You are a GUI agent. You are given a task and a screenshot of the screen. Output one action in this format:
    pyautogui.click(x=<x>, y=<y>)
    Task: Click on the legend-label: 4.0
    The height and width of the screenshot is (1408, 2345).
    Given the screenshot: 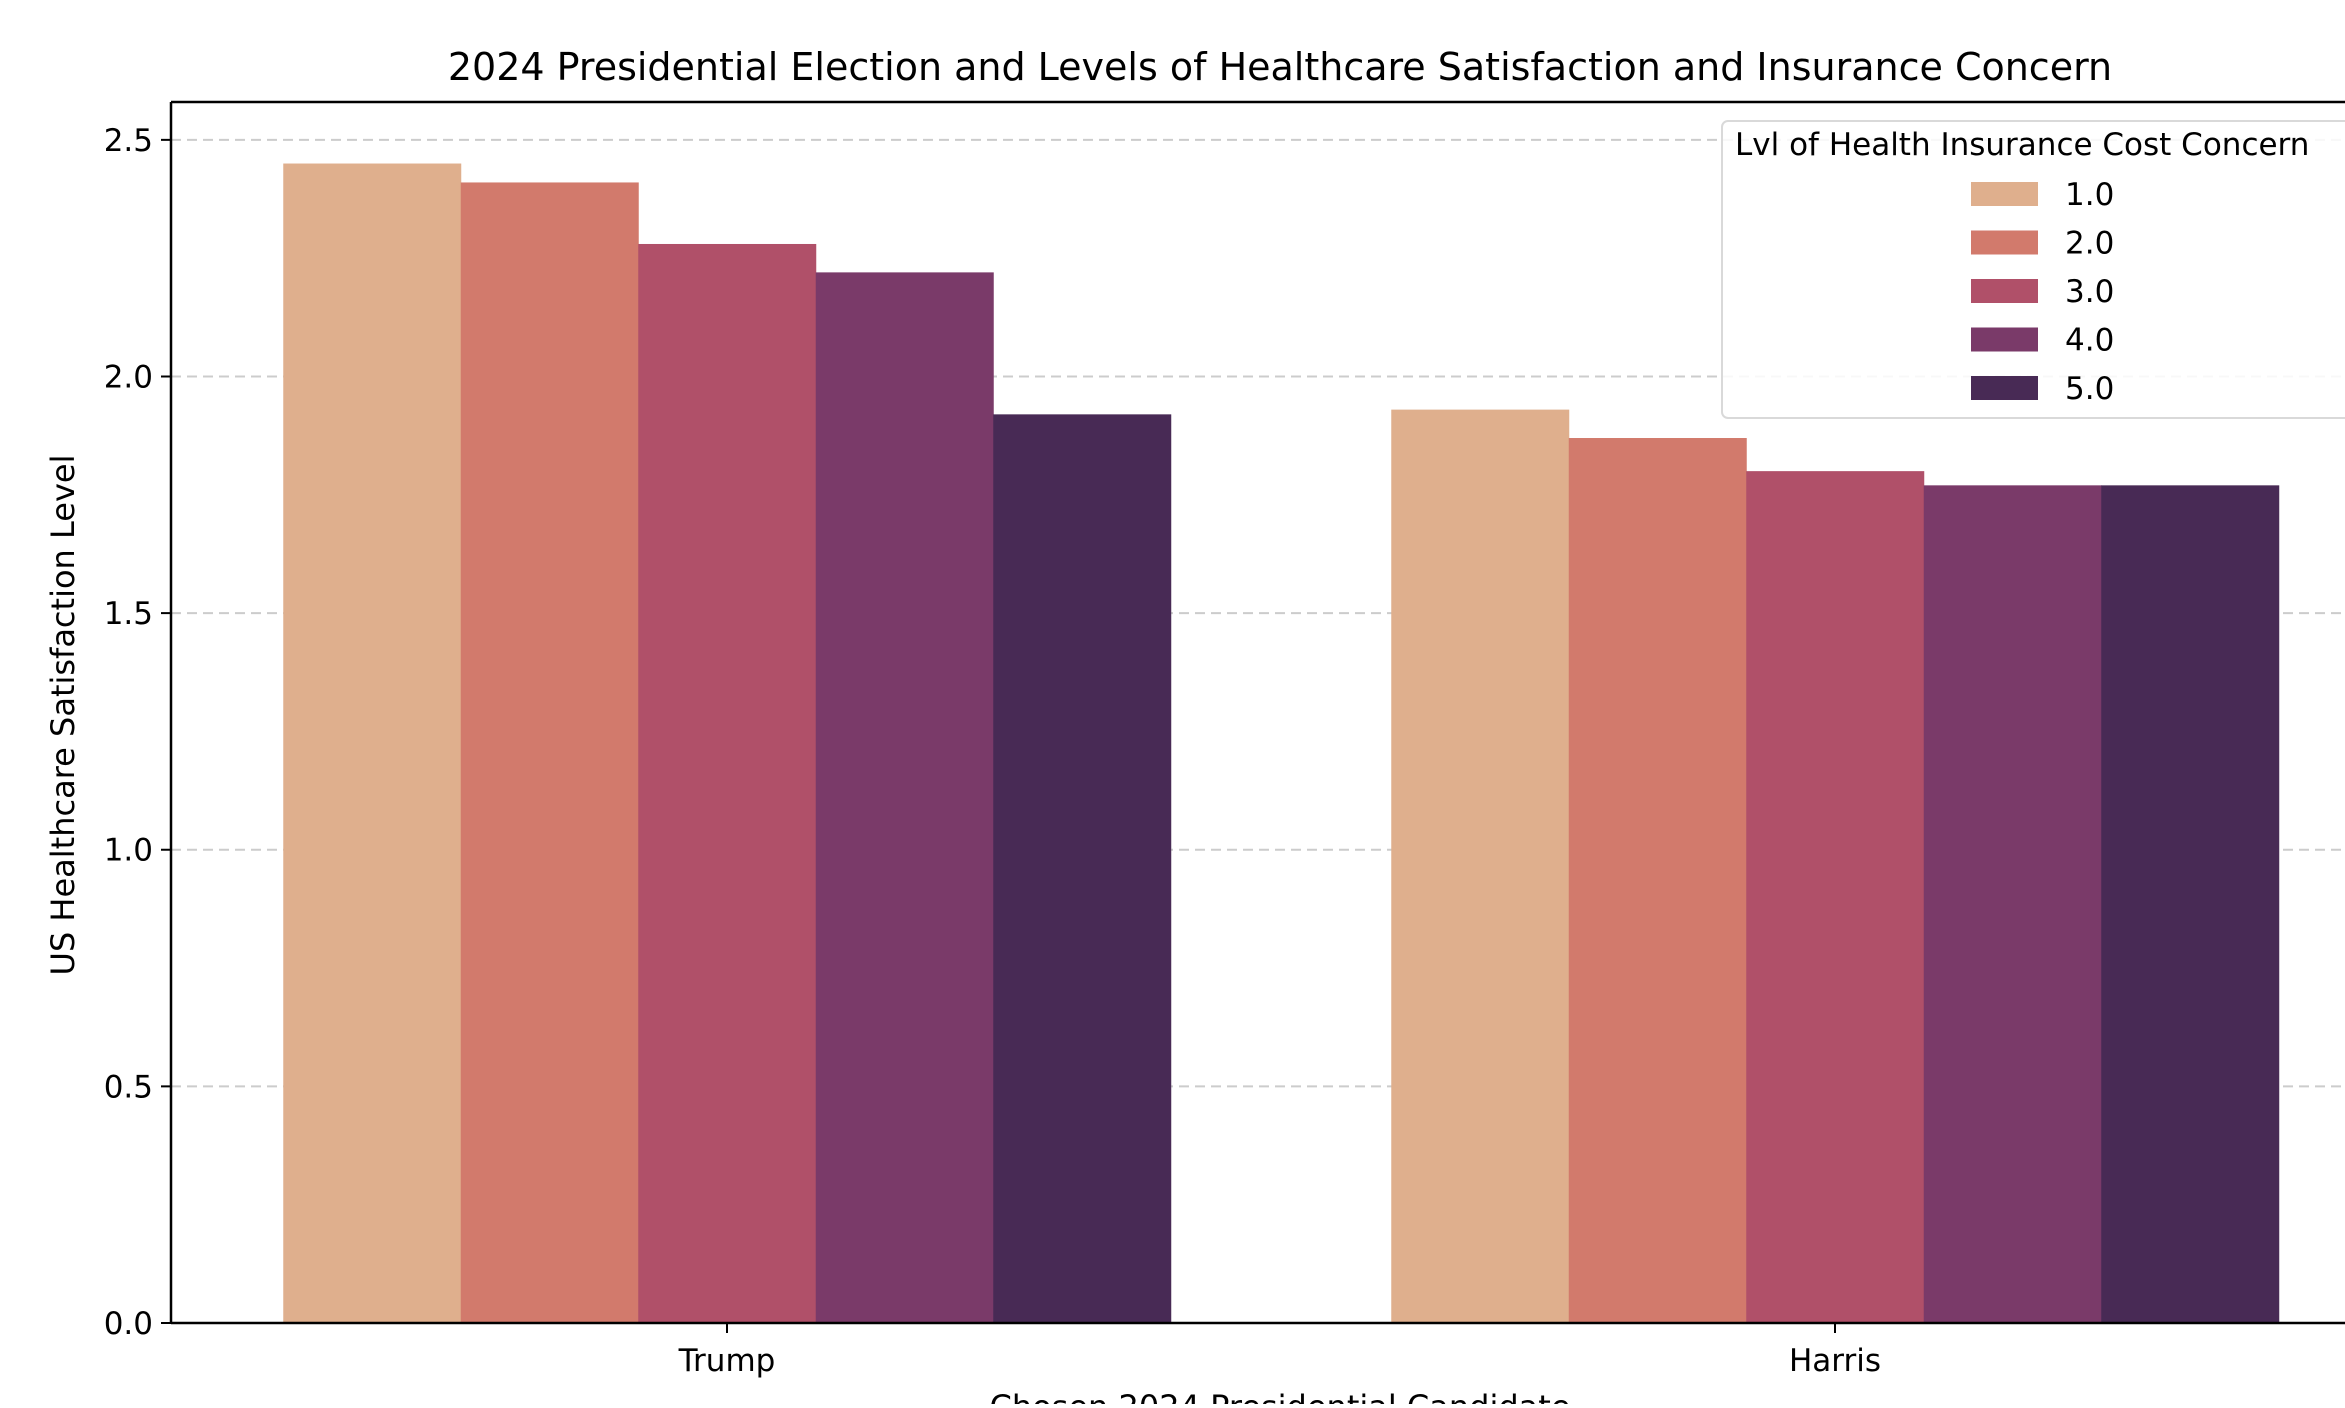 What is the action you would take?
    pyautogui.click(x=2089, y=341)
    